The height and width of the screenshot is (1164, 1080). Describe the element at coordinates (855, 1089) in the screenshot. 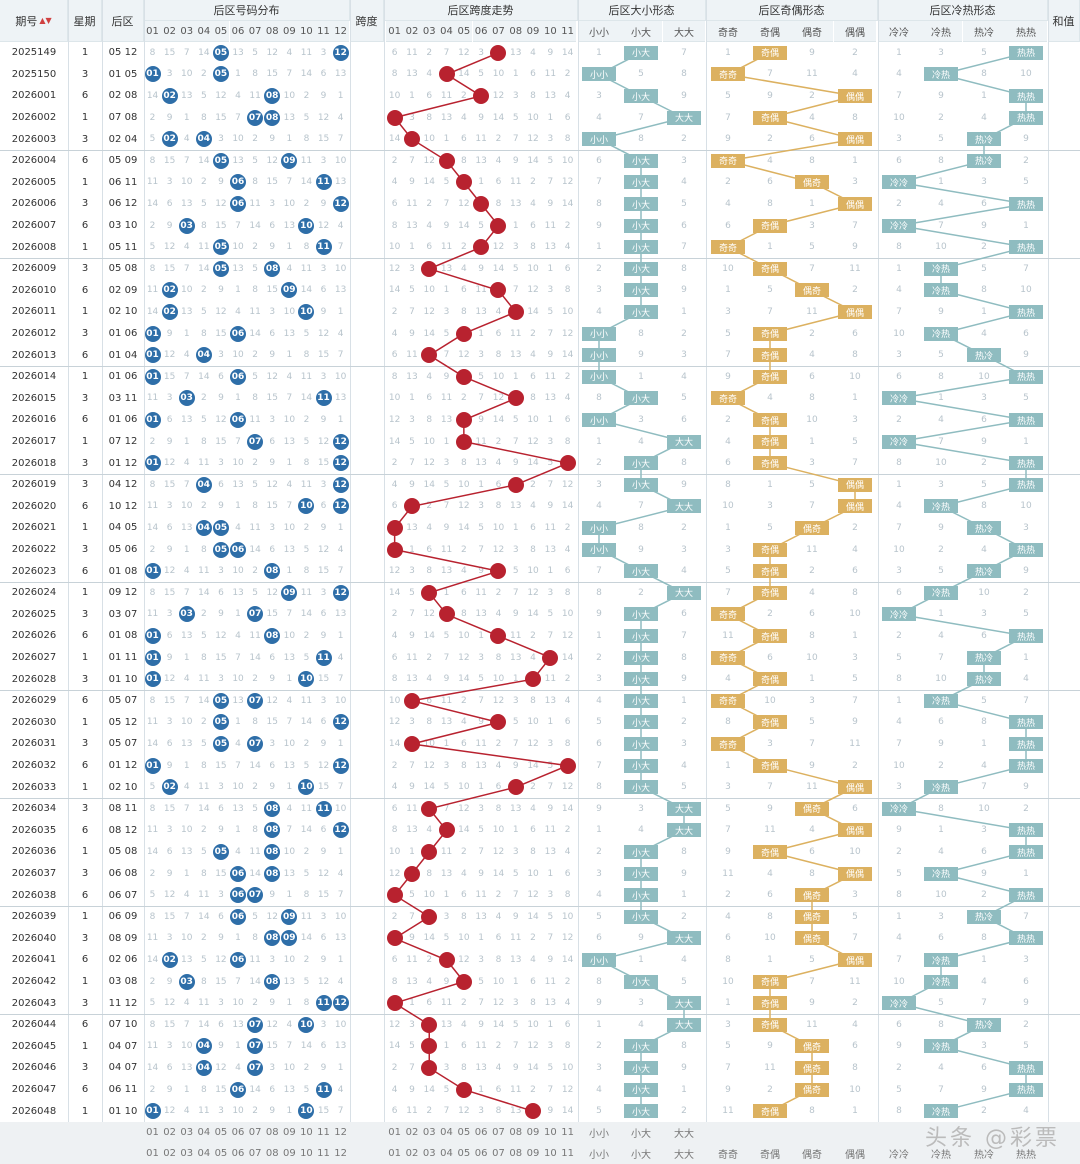

I see `parity-omission: 10` at that location.